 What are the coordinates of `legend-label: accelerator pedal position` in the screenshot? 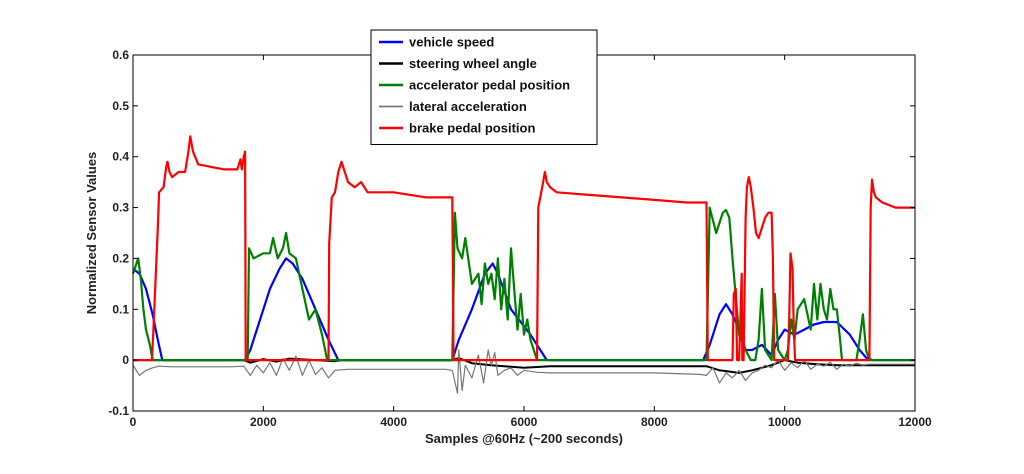 It's located at (489, 85).